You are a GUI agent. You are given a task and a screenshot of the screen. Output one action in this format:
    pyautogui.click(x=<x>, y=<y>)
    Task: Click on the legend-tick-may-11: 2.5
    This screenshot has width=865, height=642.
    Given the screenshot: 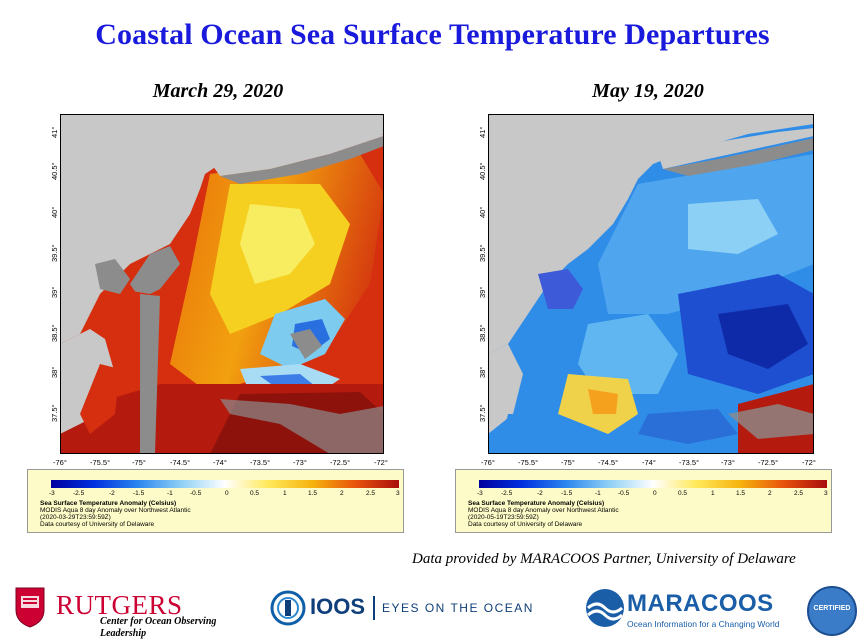 What is the action you would take?
    pyautogui.click(x=799, y=493)
    